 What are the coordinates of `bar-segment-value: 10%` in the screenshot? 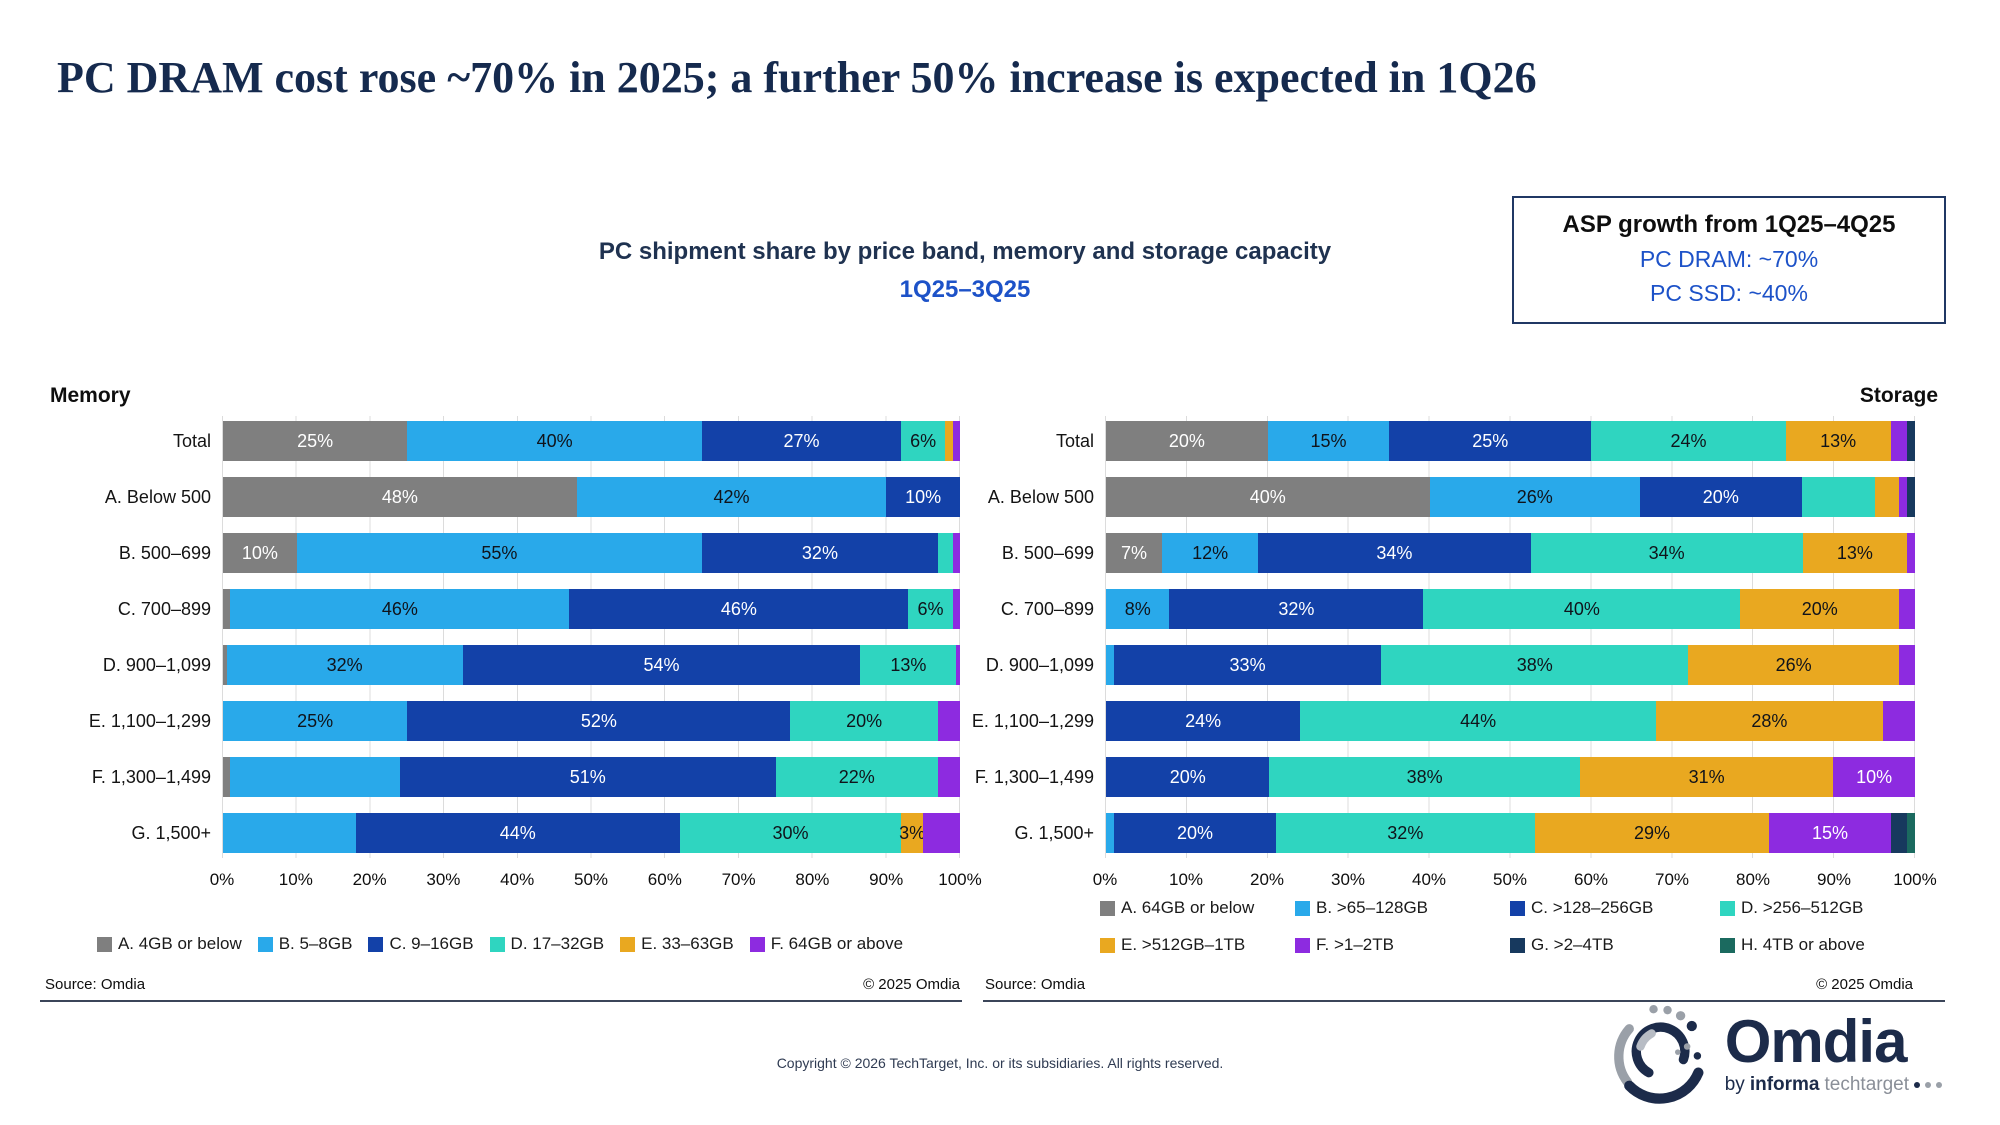 It's located at (923, 496).